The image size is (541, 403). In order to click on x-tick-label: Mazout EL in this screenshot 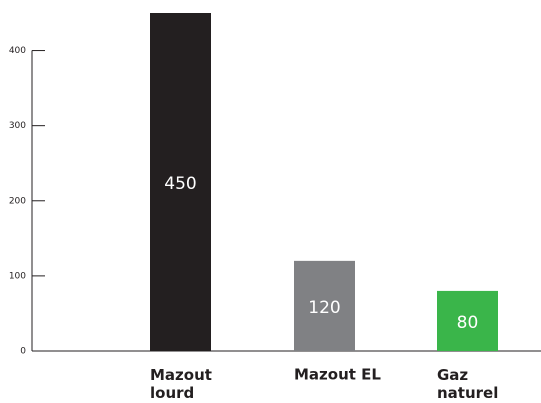, I will do `click(337, 375)`.